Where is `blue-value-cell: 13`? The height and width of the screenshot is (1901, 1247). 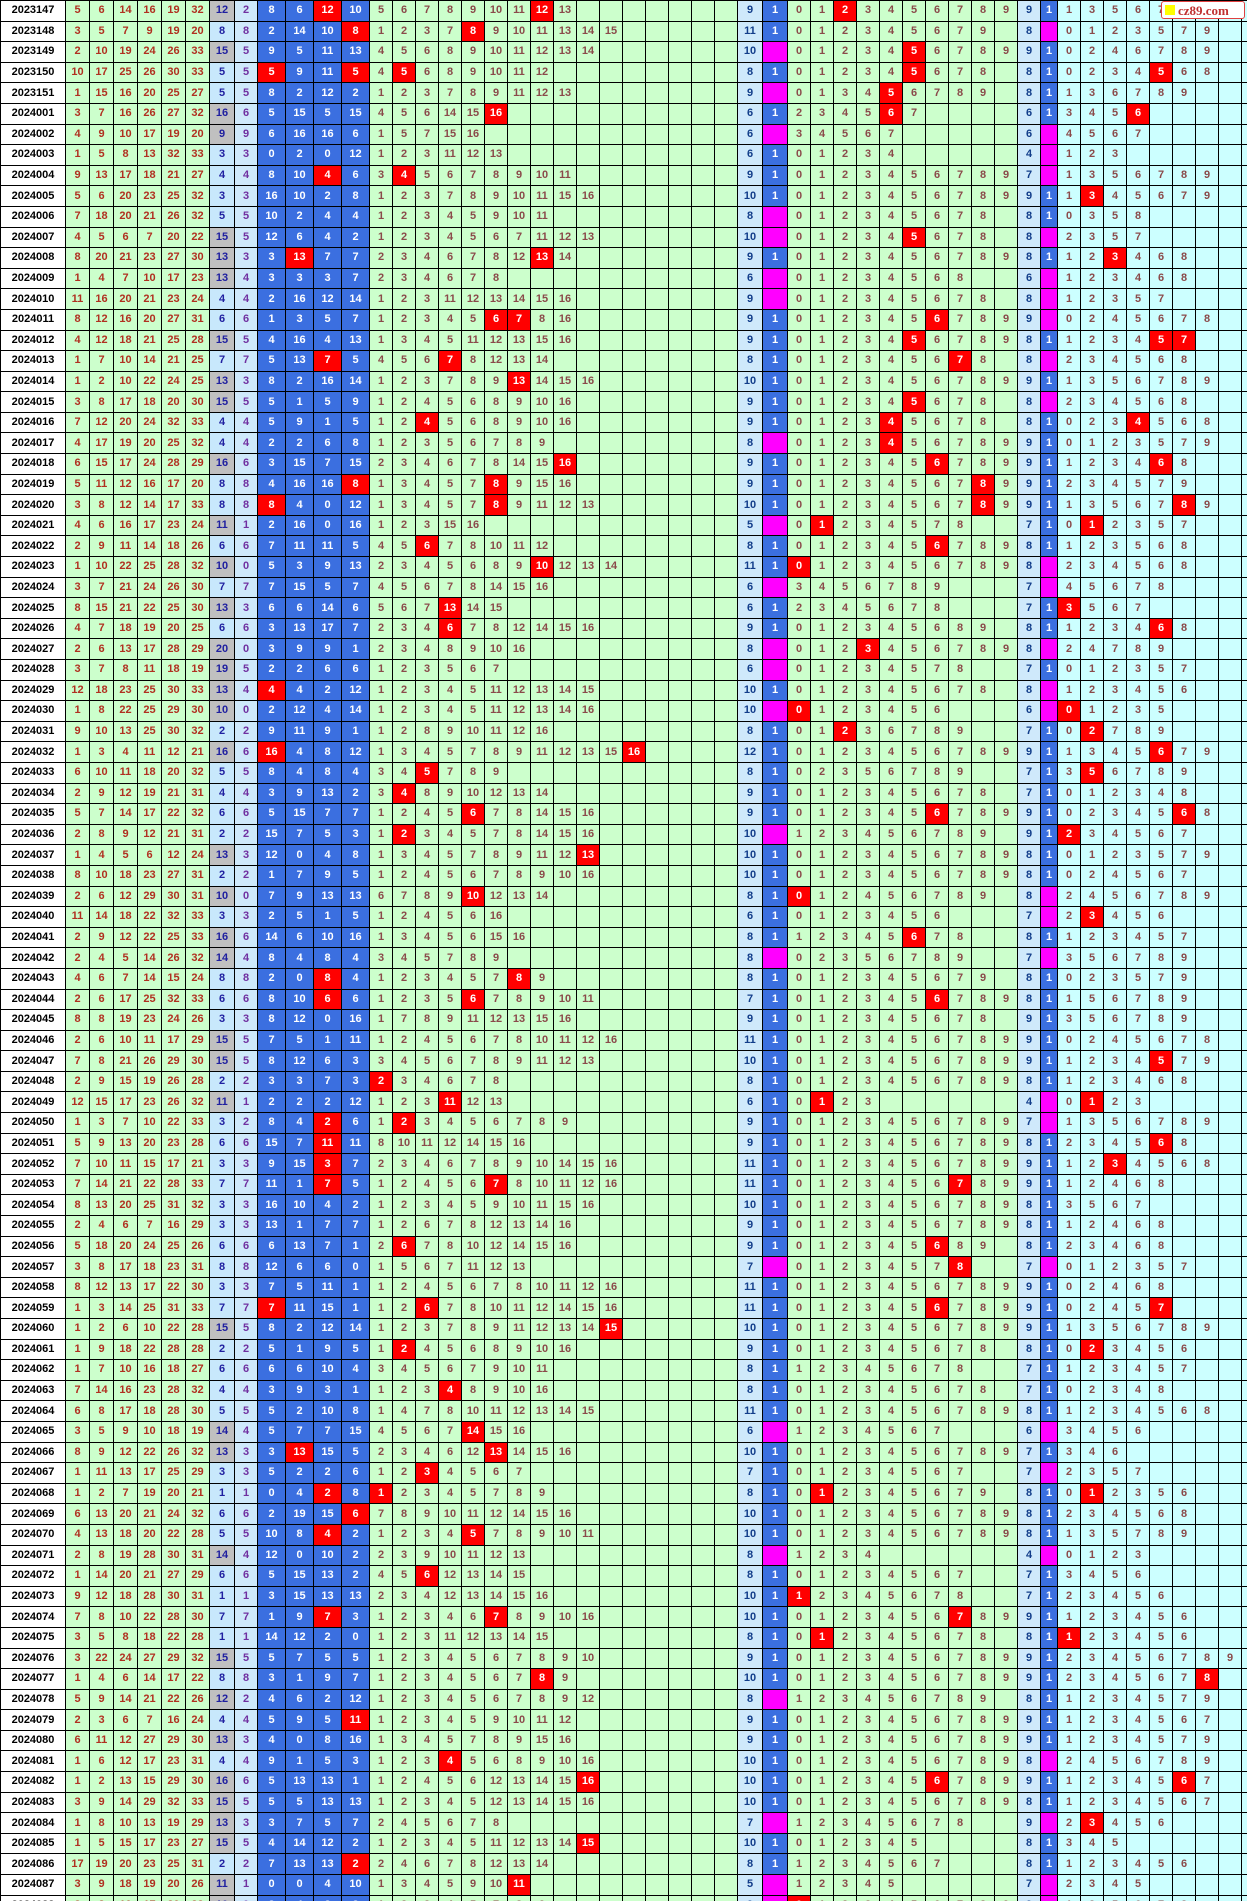
blue-value-cell: 13 is located at coordinates (327, 1782).